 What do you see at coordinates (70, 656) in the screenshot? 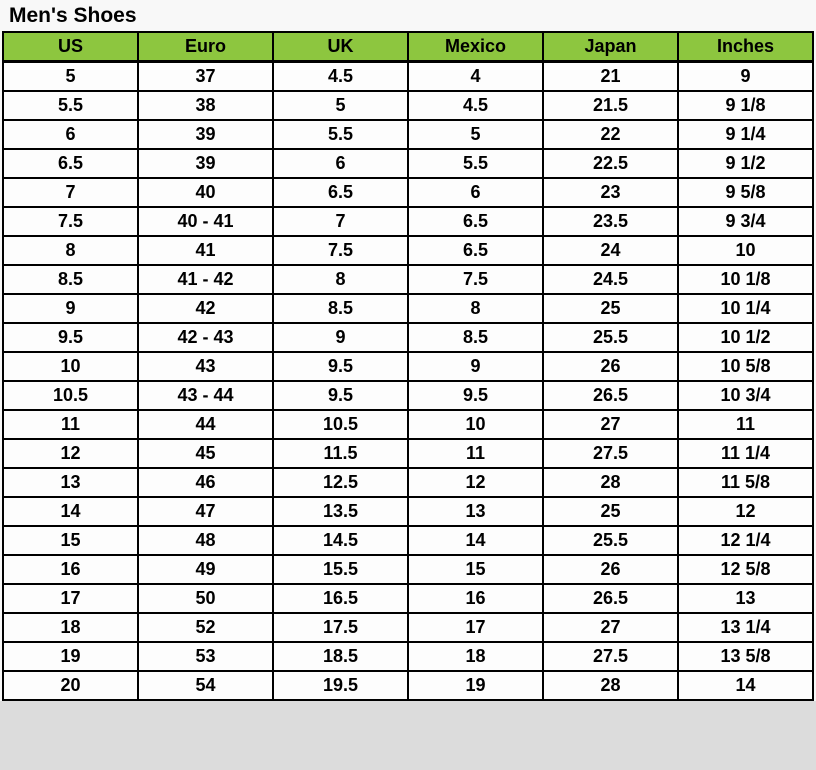
I see `cell-us: 19` at bounding box center [70, 656].